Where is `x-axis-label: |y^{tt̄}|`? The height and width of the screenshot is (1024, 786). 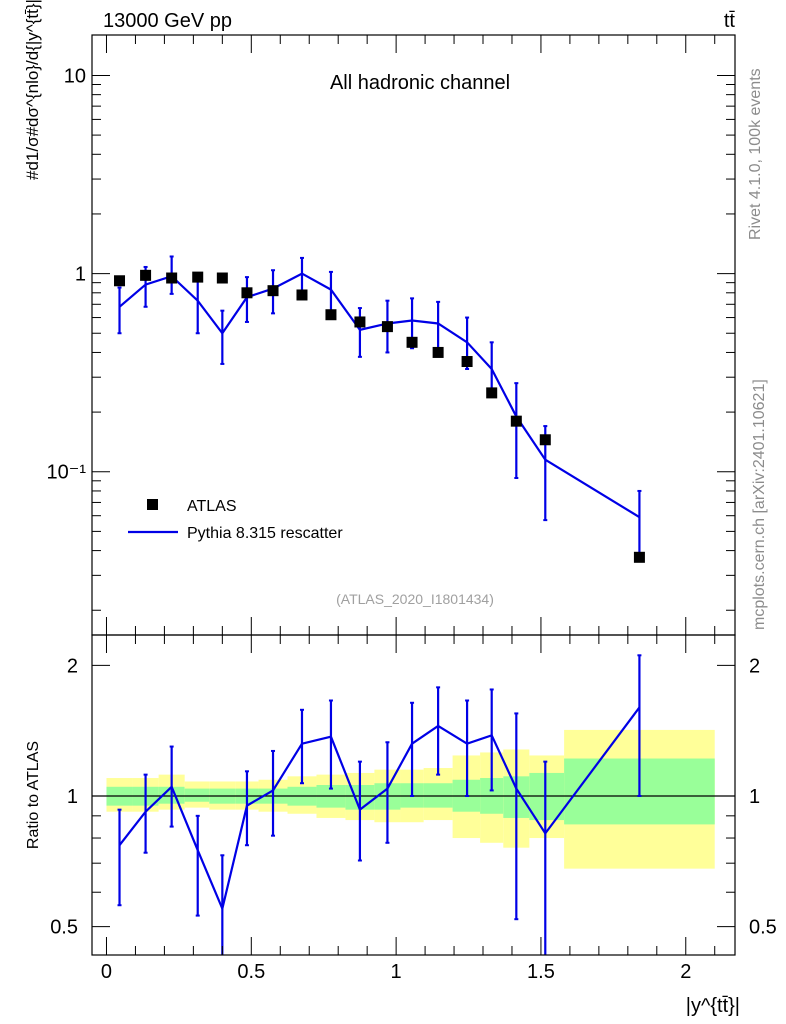
x-axis-label: |y^{tt̄}| is located at coordinates (713, 1006).